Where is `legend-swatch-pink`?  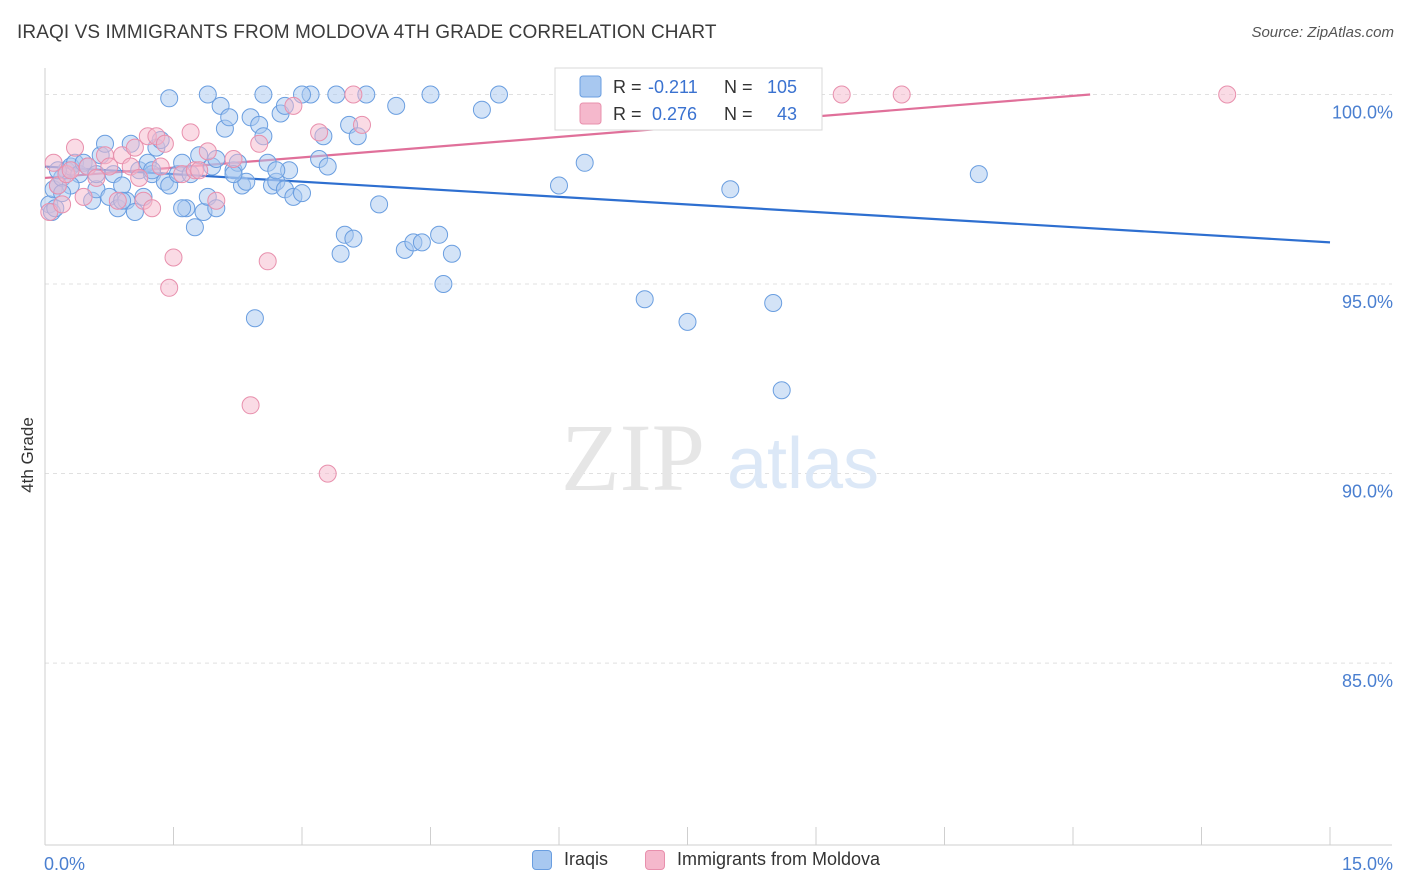
legend-swatch-pink is located at coordinates (590, 113).